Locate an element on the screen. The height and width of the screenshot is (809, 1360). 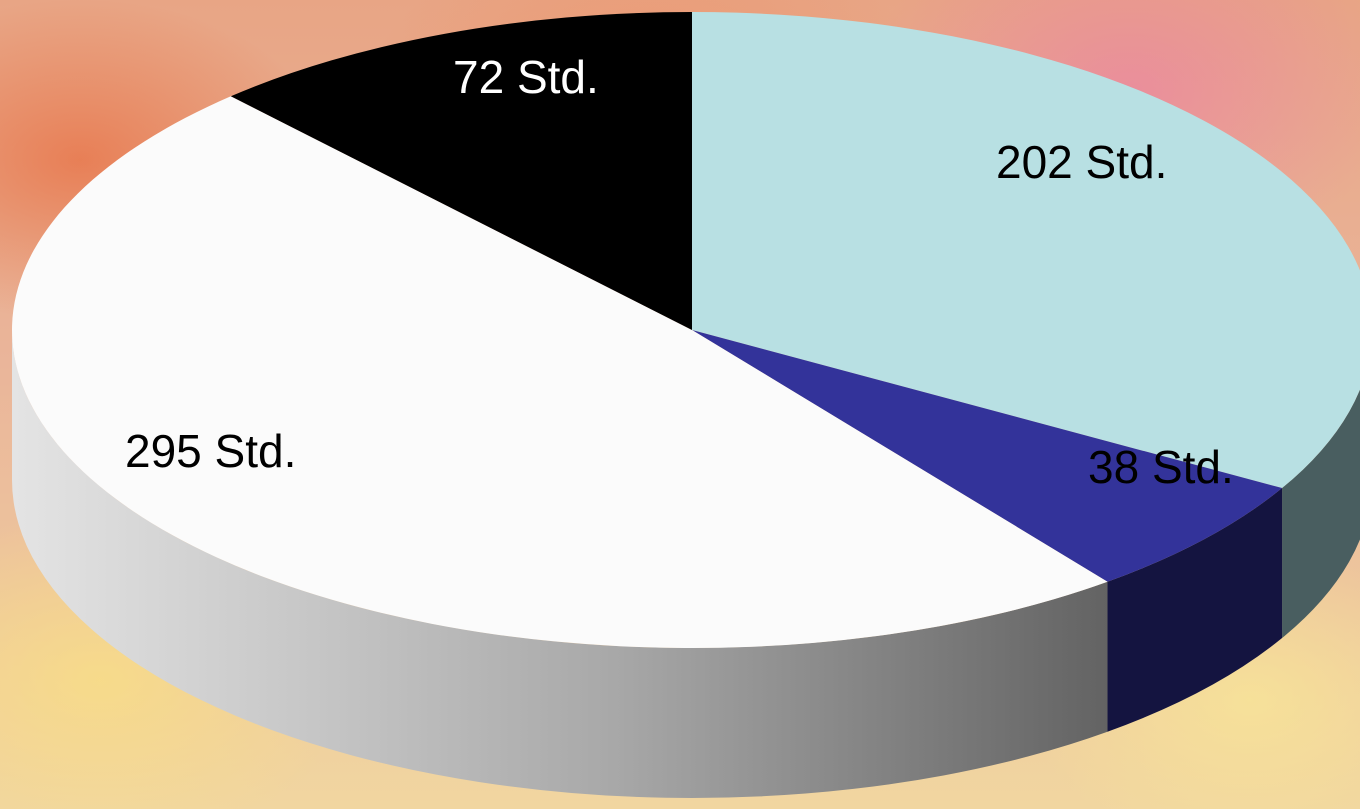
slice-label-202: 202 Std. is located at coordinates (1081, 162).